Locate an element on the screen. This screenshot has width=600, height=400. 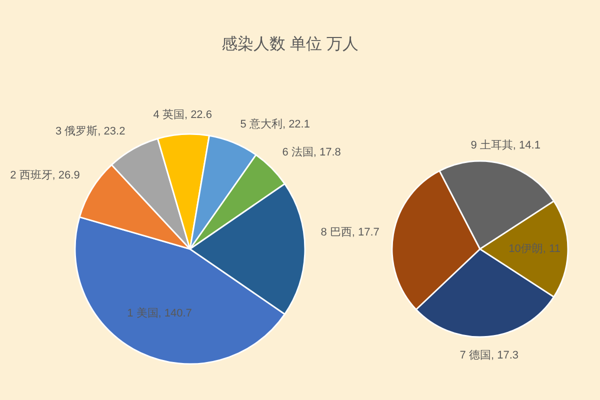
slice-label: 7 德国, 17.3 is located at coordinates (489, 356).